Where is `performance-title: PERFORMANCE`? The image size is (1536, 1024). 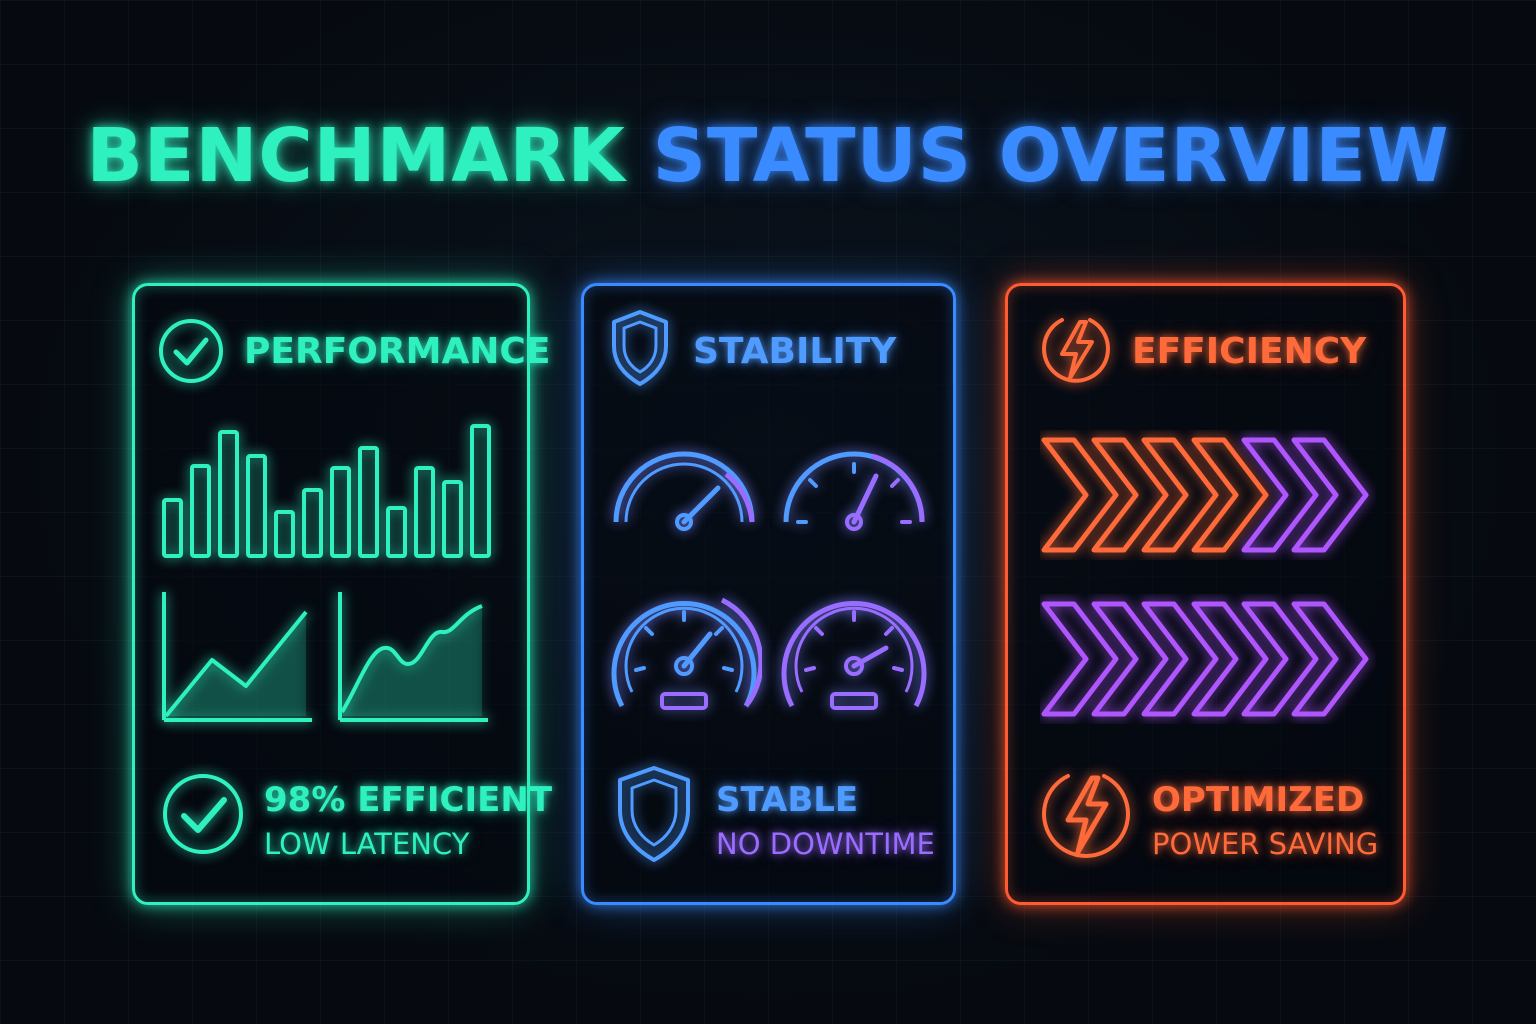 performance-title: PERFORMANCE is located at coordinates (397, 351).